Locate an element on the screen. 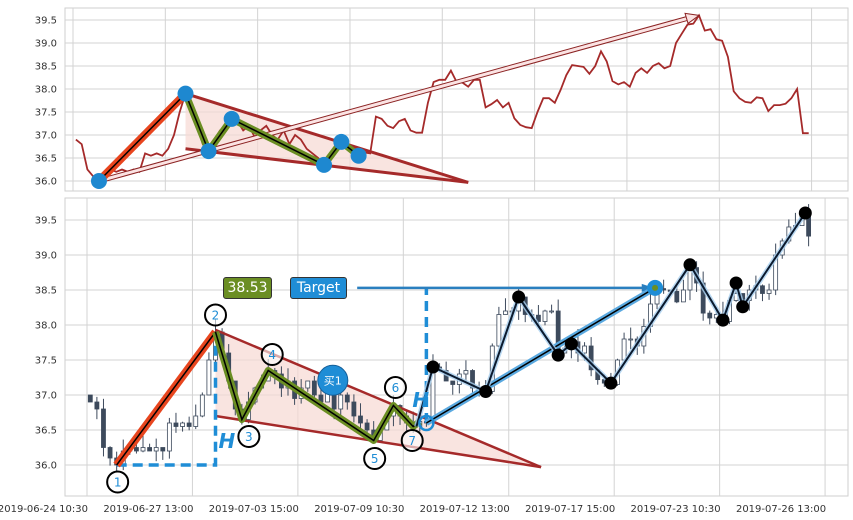 Image resolution: width=853 pixels, height=520 pixels. x-tick-label: 2019-07-26 13:00 is located at coordinates (781, 509).